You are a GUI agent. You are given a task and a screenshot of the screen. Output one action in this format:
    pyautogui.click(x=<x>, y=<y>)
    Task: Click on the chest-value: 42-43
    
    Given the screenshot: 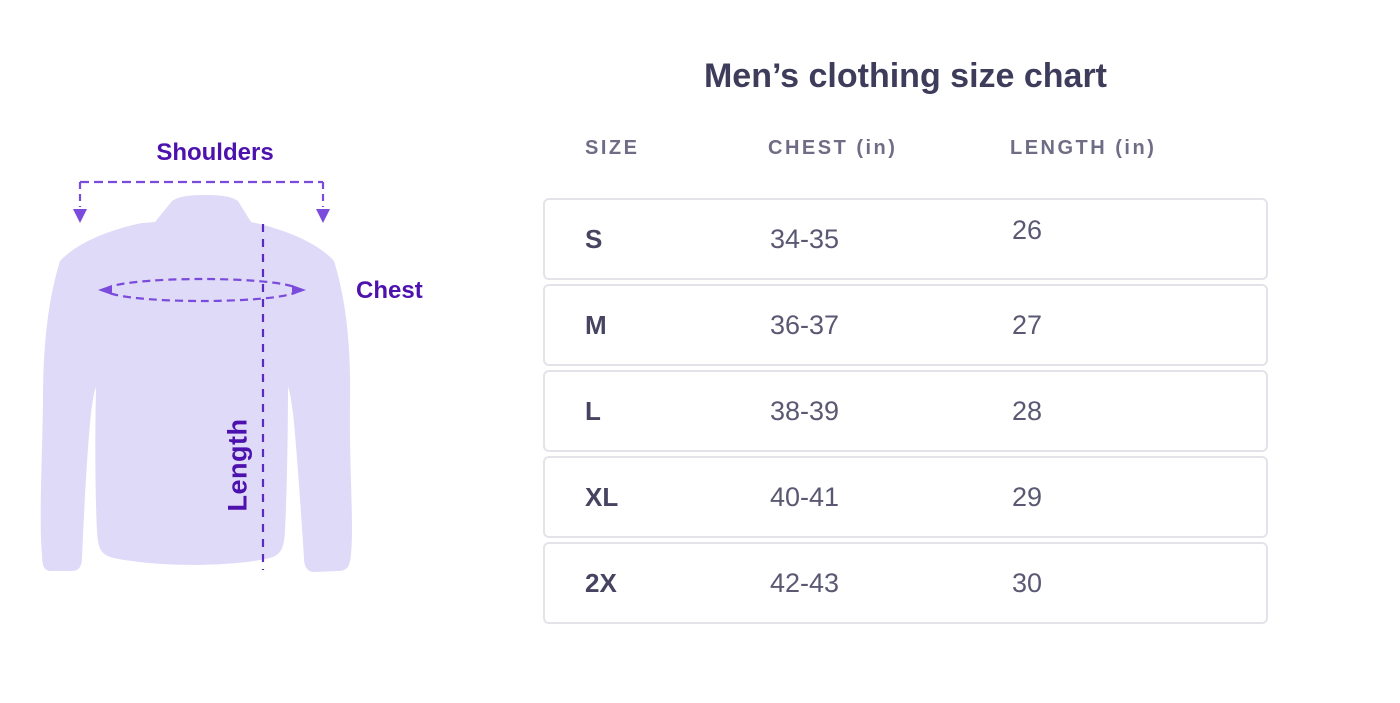 What is the action you would take?
    pyautogui.click(x=805, y=582)
    